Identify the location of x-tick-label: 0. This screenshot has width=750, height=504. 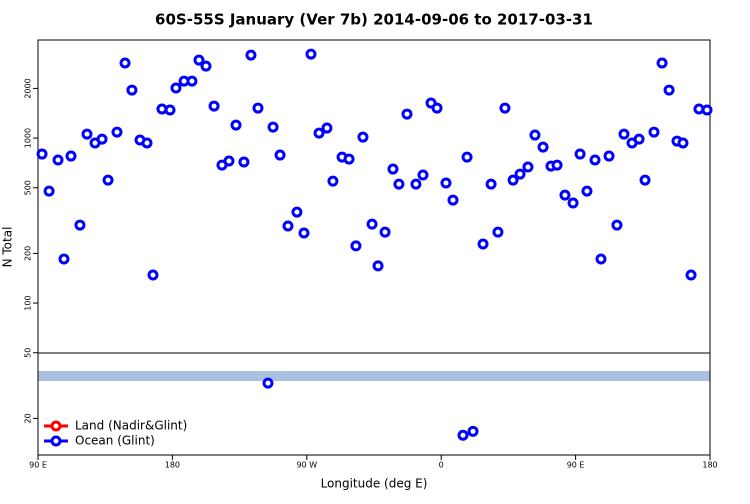
(441, 465).